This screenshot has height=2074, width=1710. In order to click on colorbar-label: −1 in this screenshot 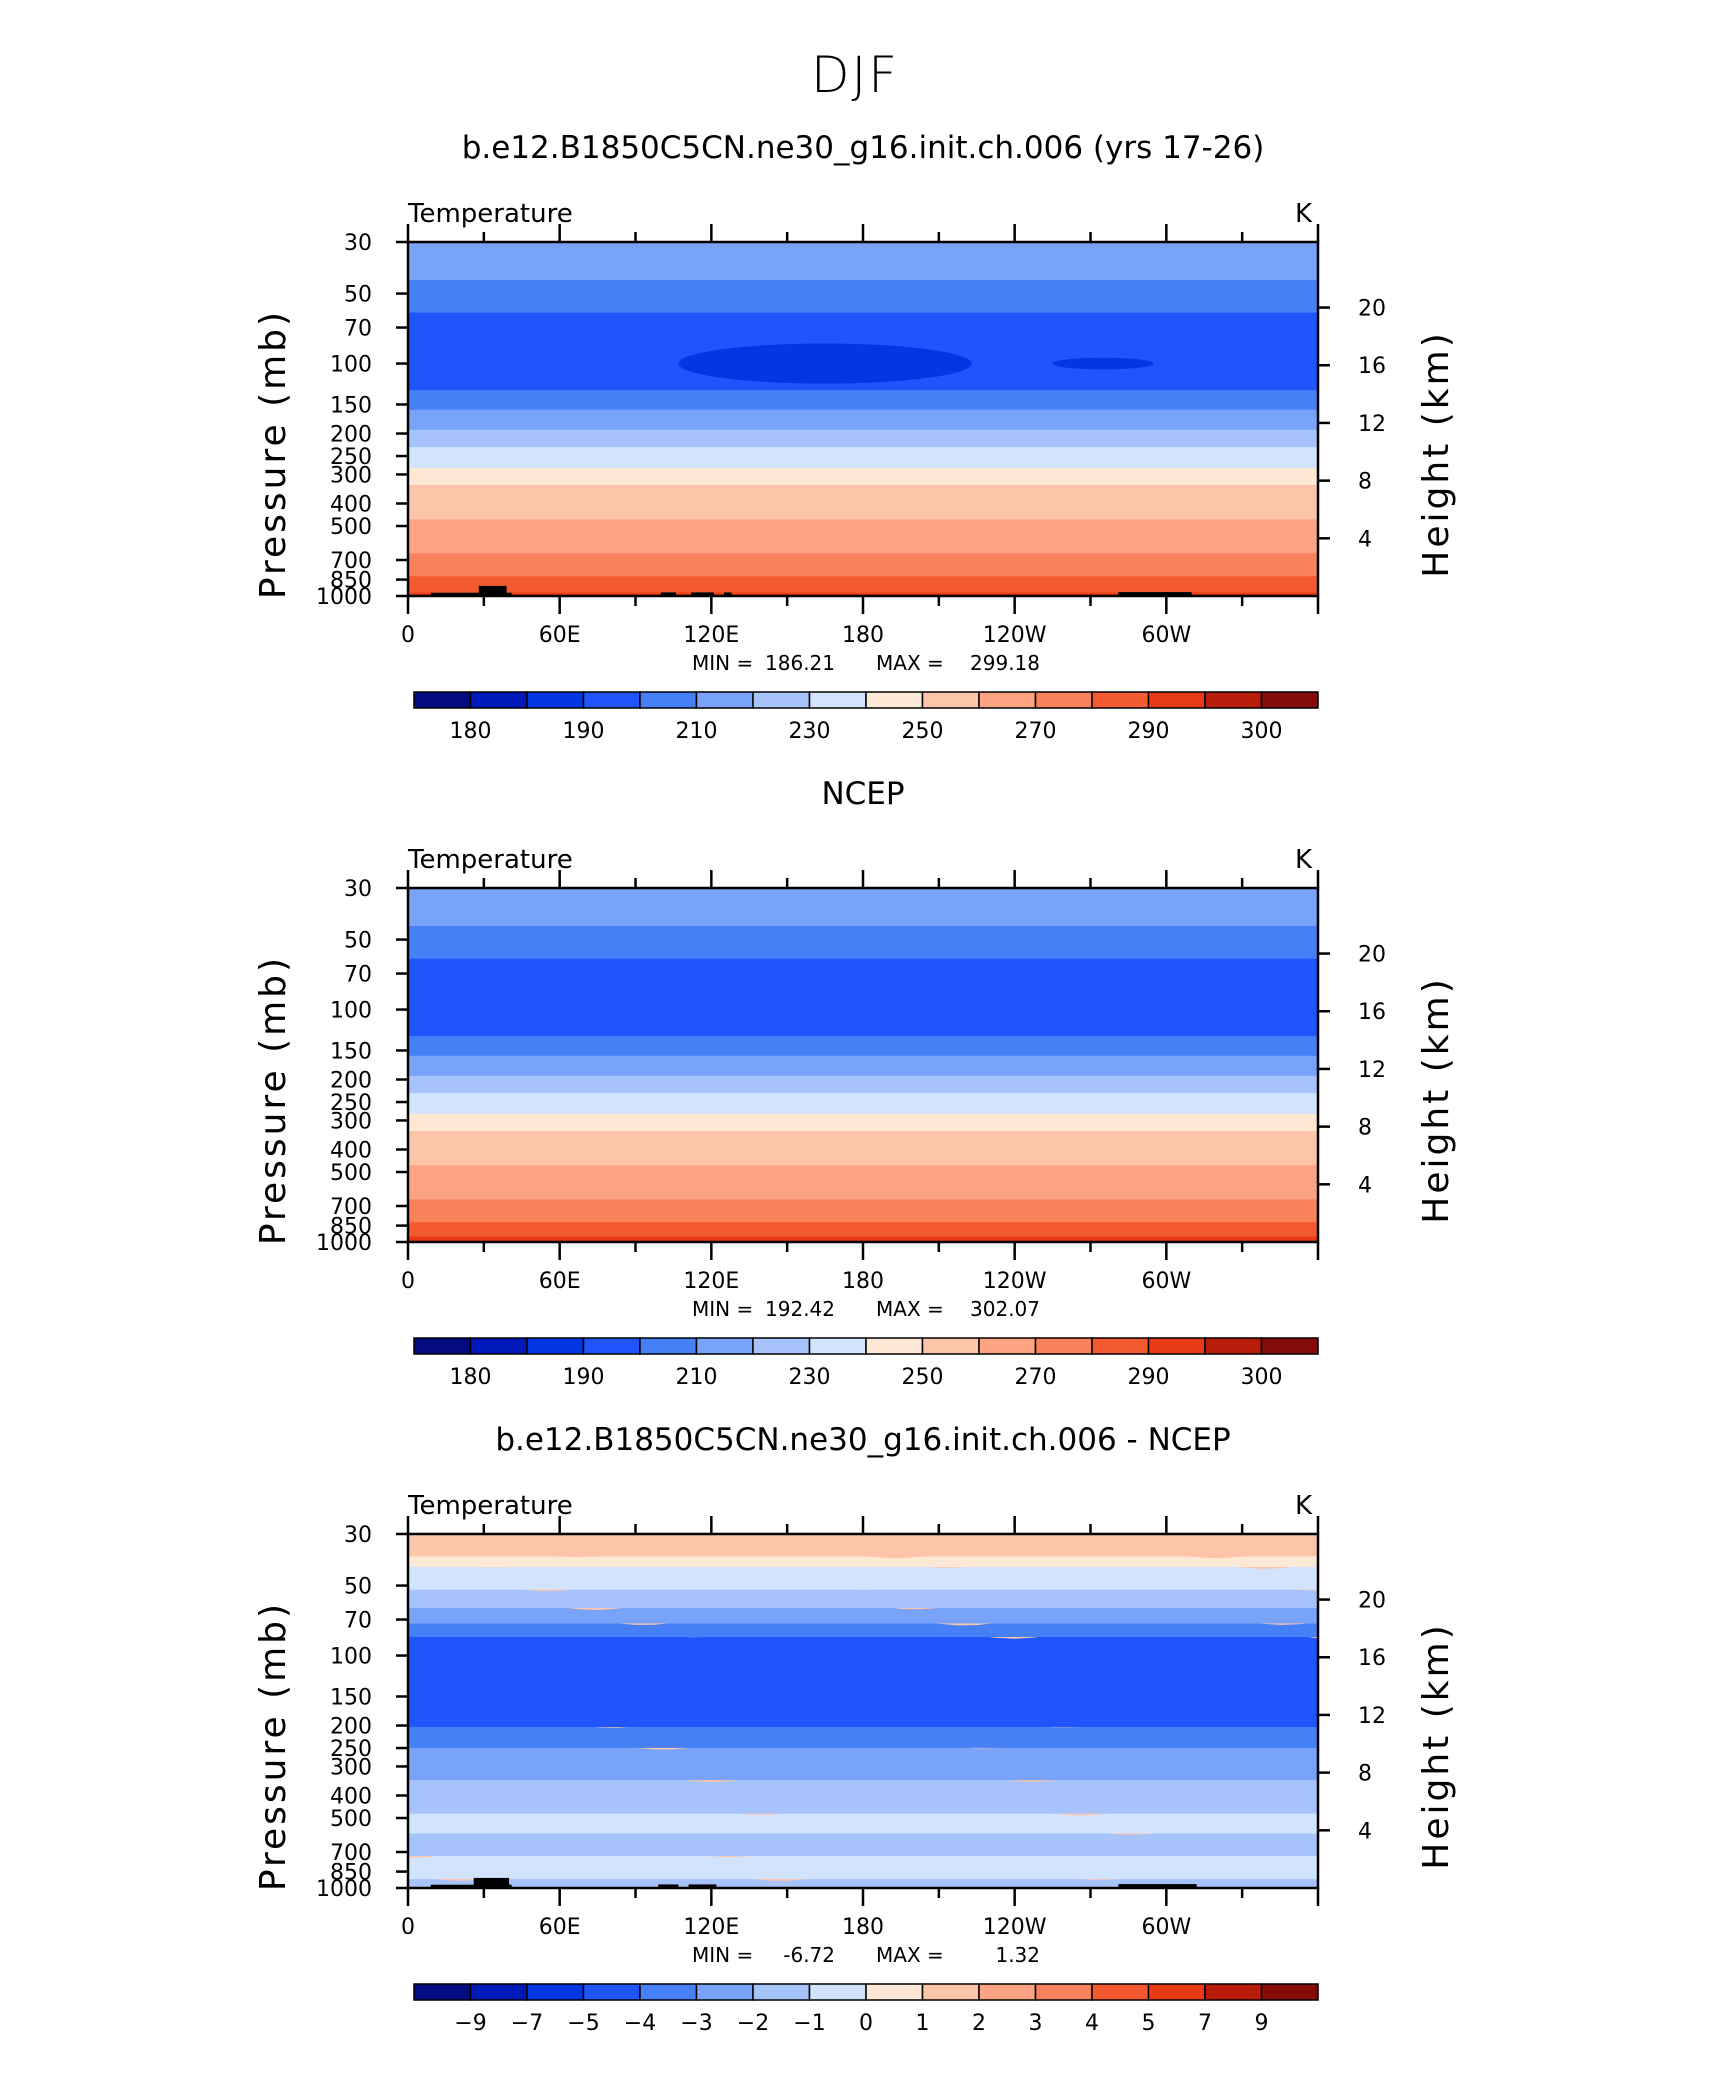, I will do `click(809, 2023)`.